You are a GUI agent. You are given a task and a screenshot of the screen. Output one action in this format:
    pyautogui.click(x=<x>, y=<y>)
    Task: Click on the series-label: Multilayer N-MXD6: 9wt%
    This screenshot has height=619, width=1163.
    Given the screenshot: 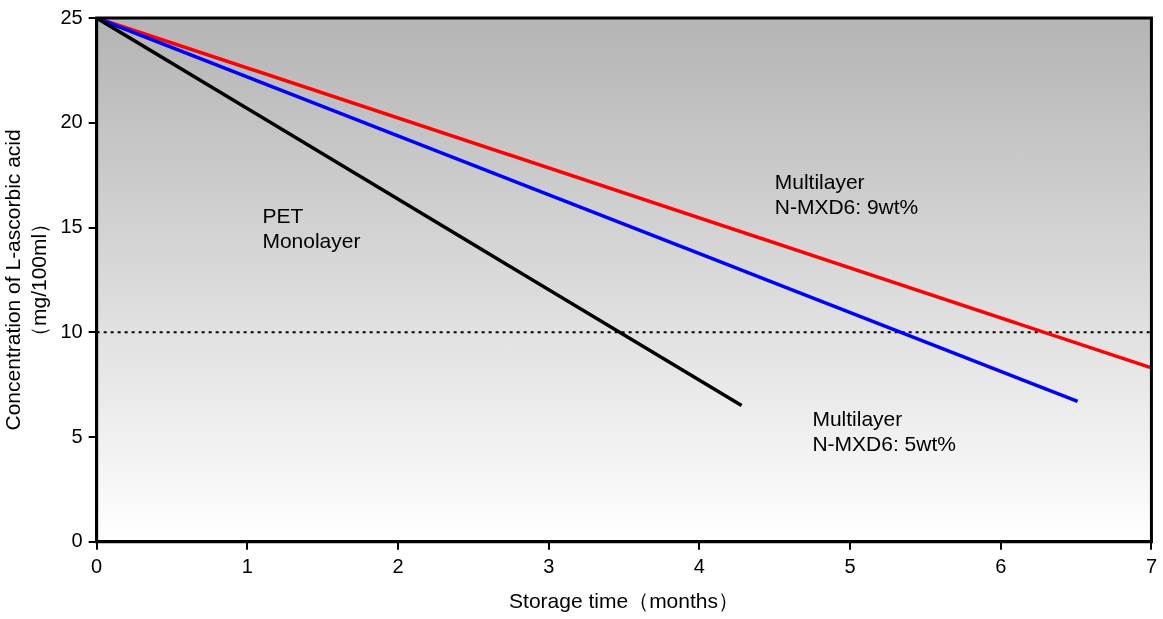 What is the action you would take?
    pyautogui.click(x=846, y=194)
    